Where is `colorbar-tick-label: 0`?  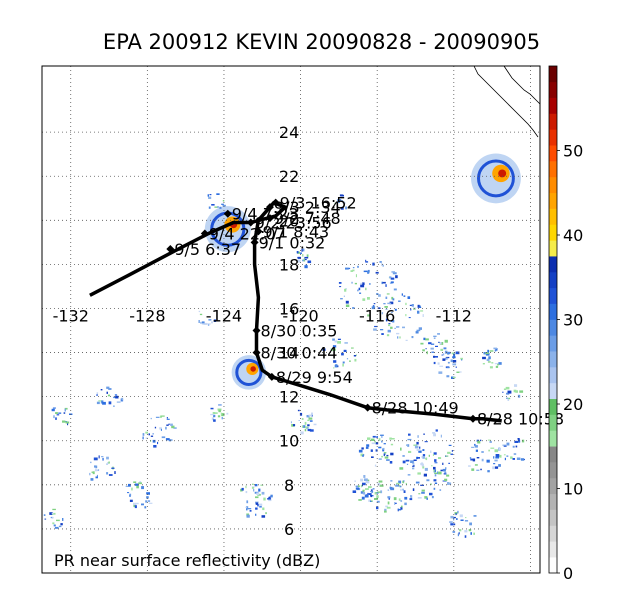 colorbar-tick-label: 0 is located at coordinates (568, 573).